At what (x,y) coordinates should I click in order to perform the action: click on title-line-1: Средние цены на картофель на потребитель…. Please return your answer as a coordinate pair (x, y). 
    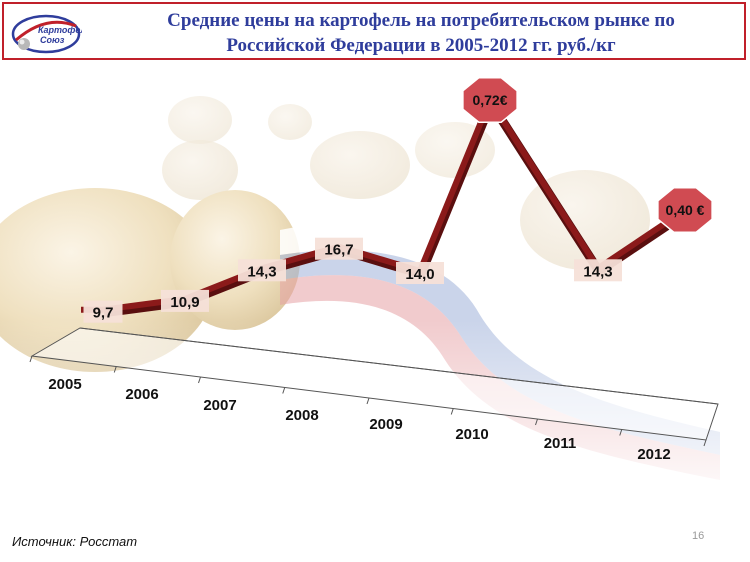
    Looking at the image, I should click on (421, 20).